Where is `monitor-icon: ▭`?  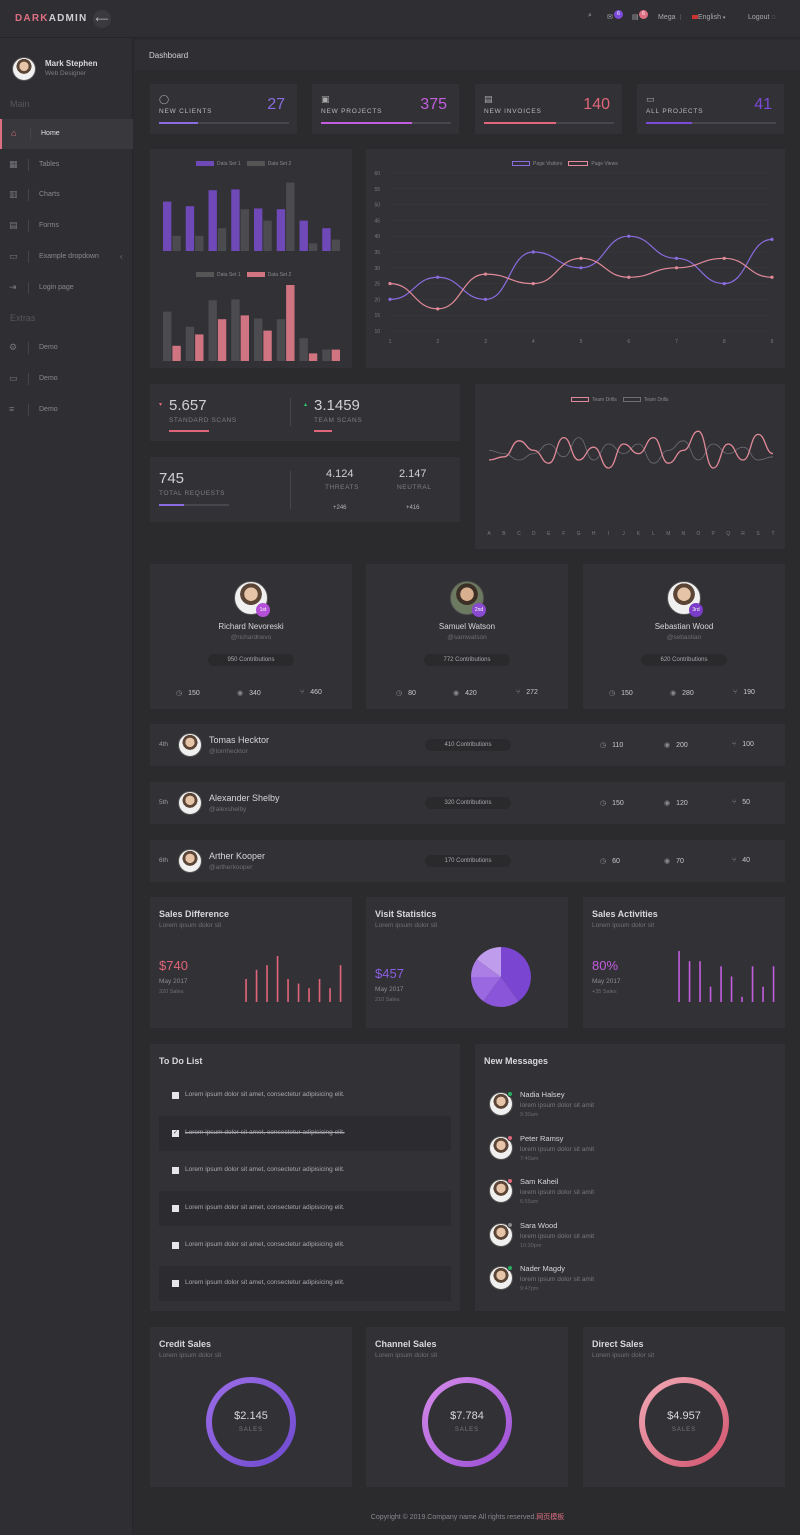
monitor-icon: ▭ is located at coordinates (650, 99).